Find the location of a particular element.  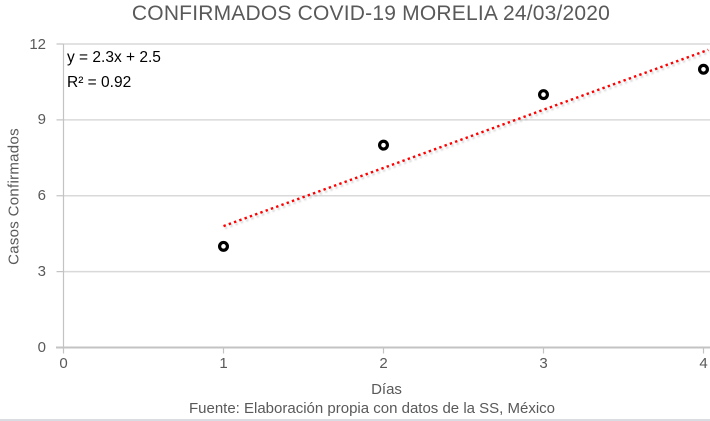

x-tick-label-0: 0 is located at coordinates (63, 363).